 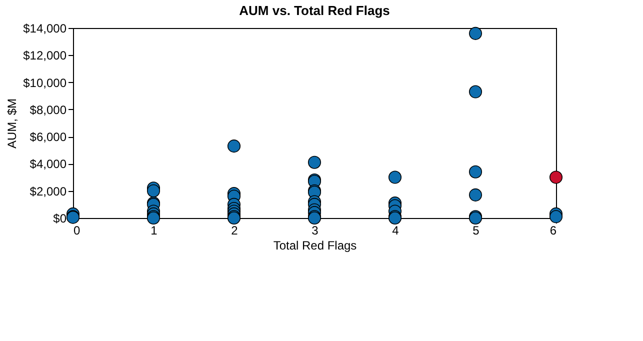 What do you see at coordinates (48, 137) in the screenshot?
I see `y-tick-label: $6,000` at bounding box center [48, 137].